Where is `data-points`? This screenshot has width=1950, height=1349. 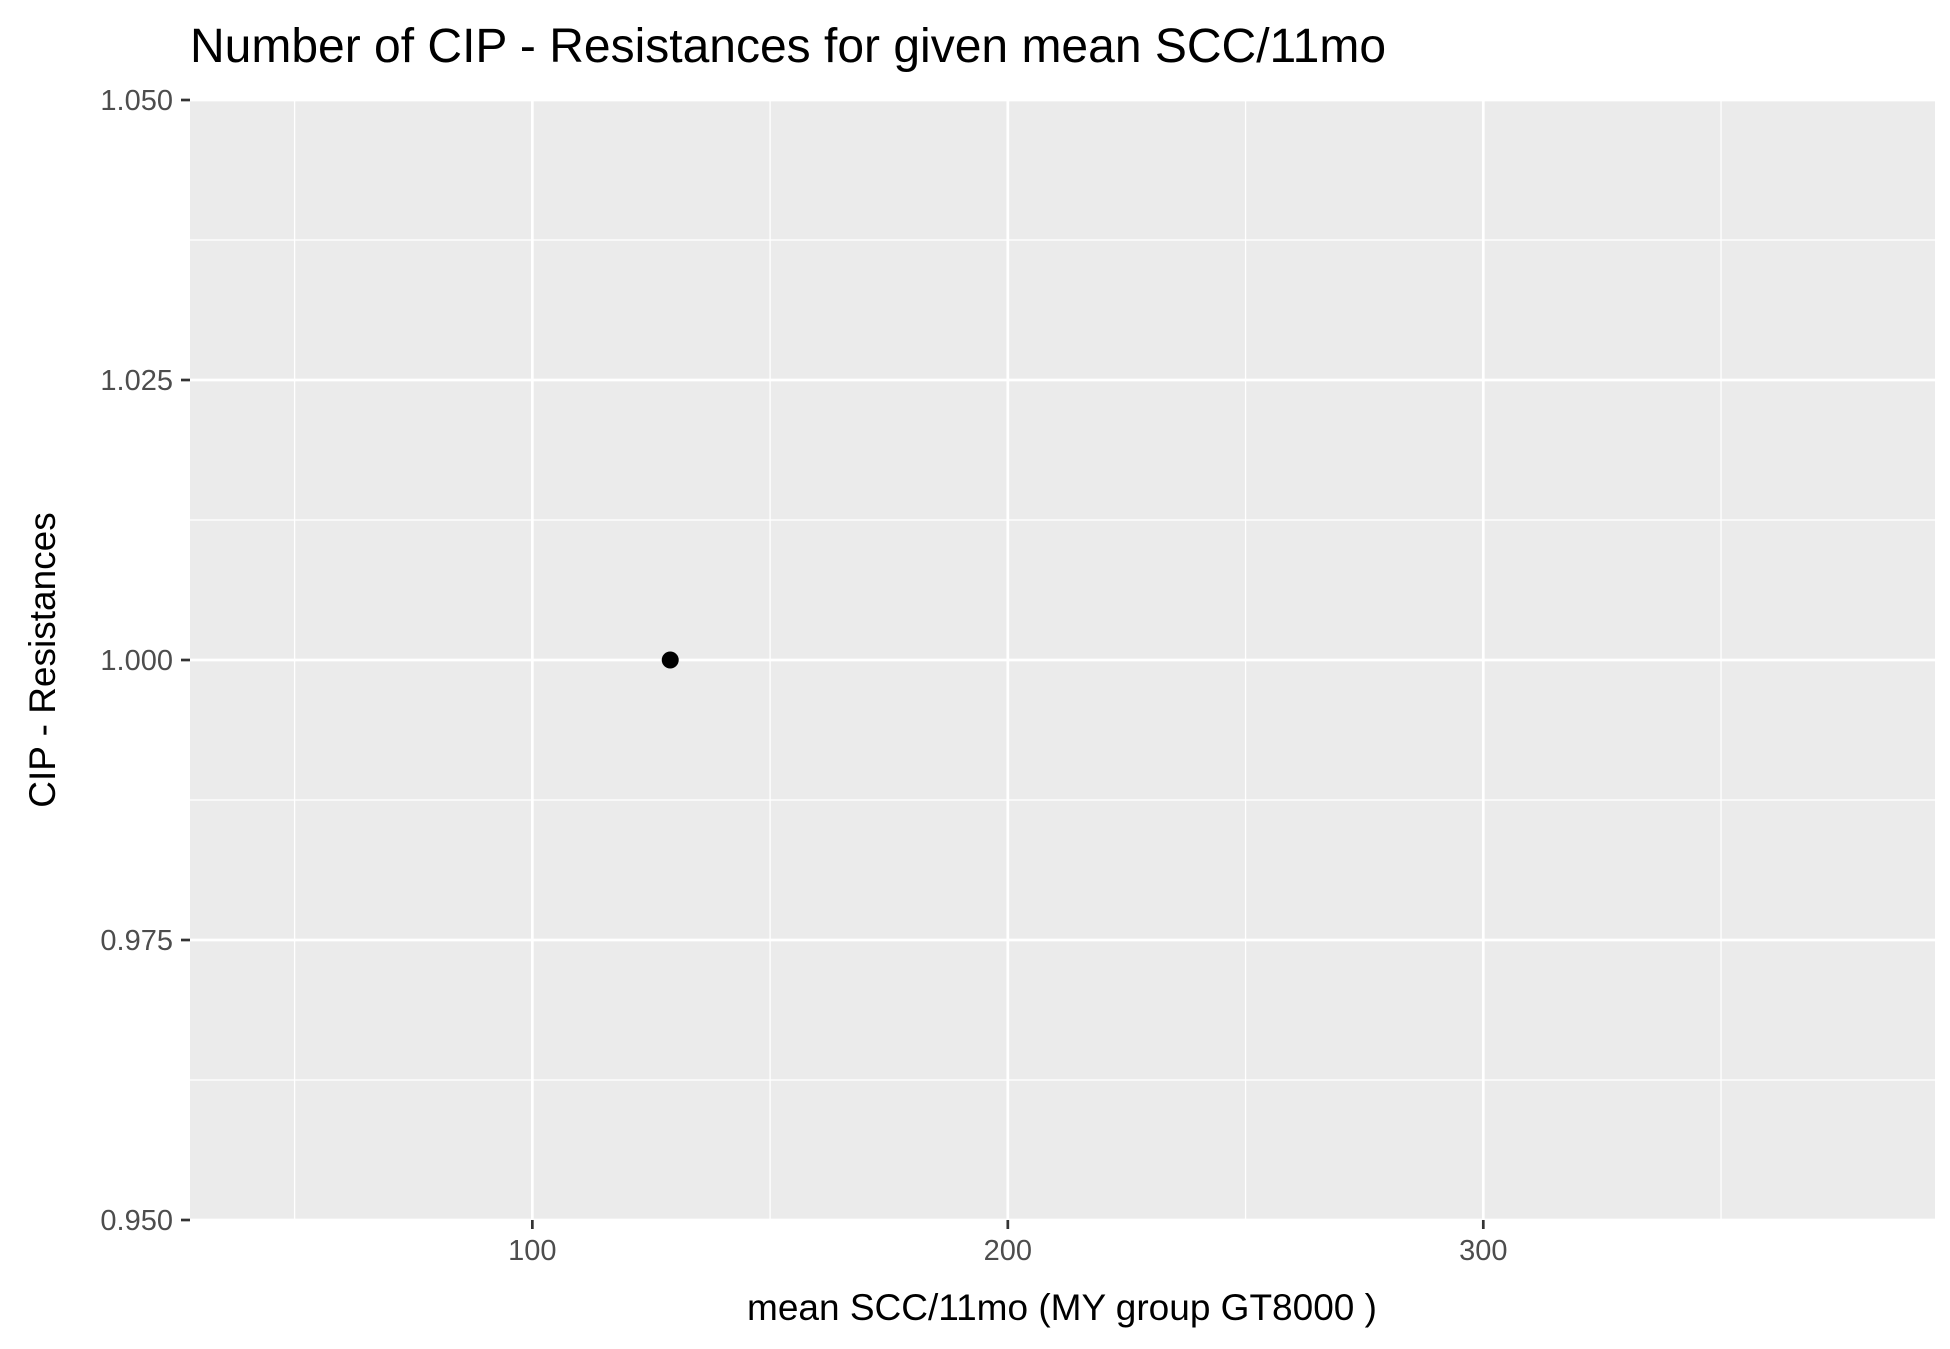
data-points is located at coordinates (670, 660).